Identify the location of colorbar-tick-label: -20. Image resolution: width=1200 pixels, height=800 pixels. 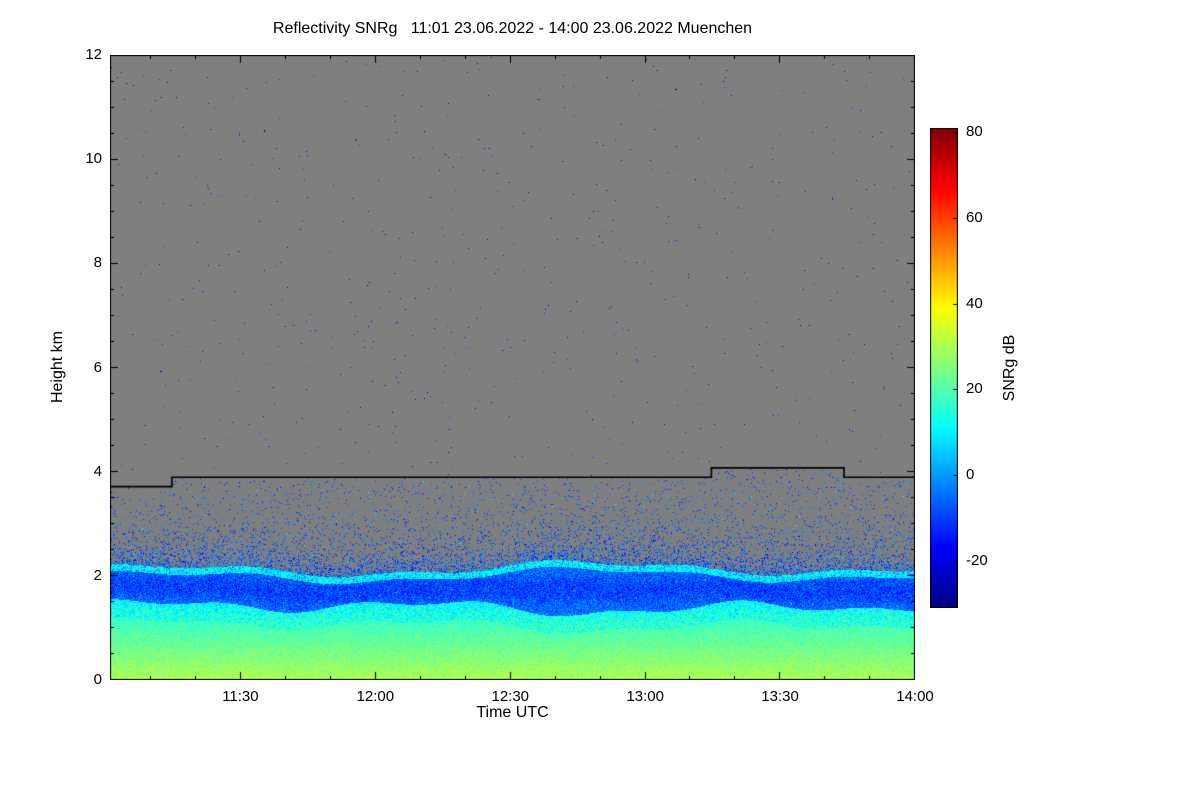
(977, 560).